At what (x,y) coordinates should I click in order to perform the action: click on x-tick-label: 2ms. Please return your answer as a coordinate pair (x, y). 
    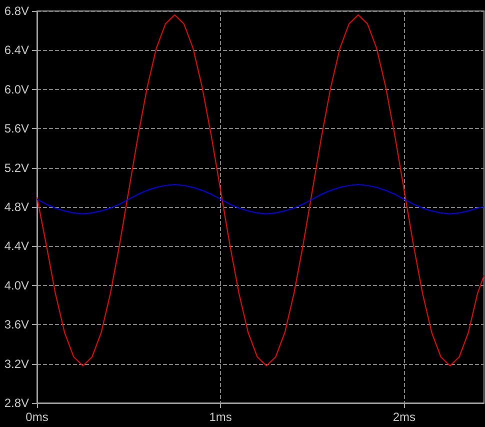
    Looking at the image, I should click on (404, 417).